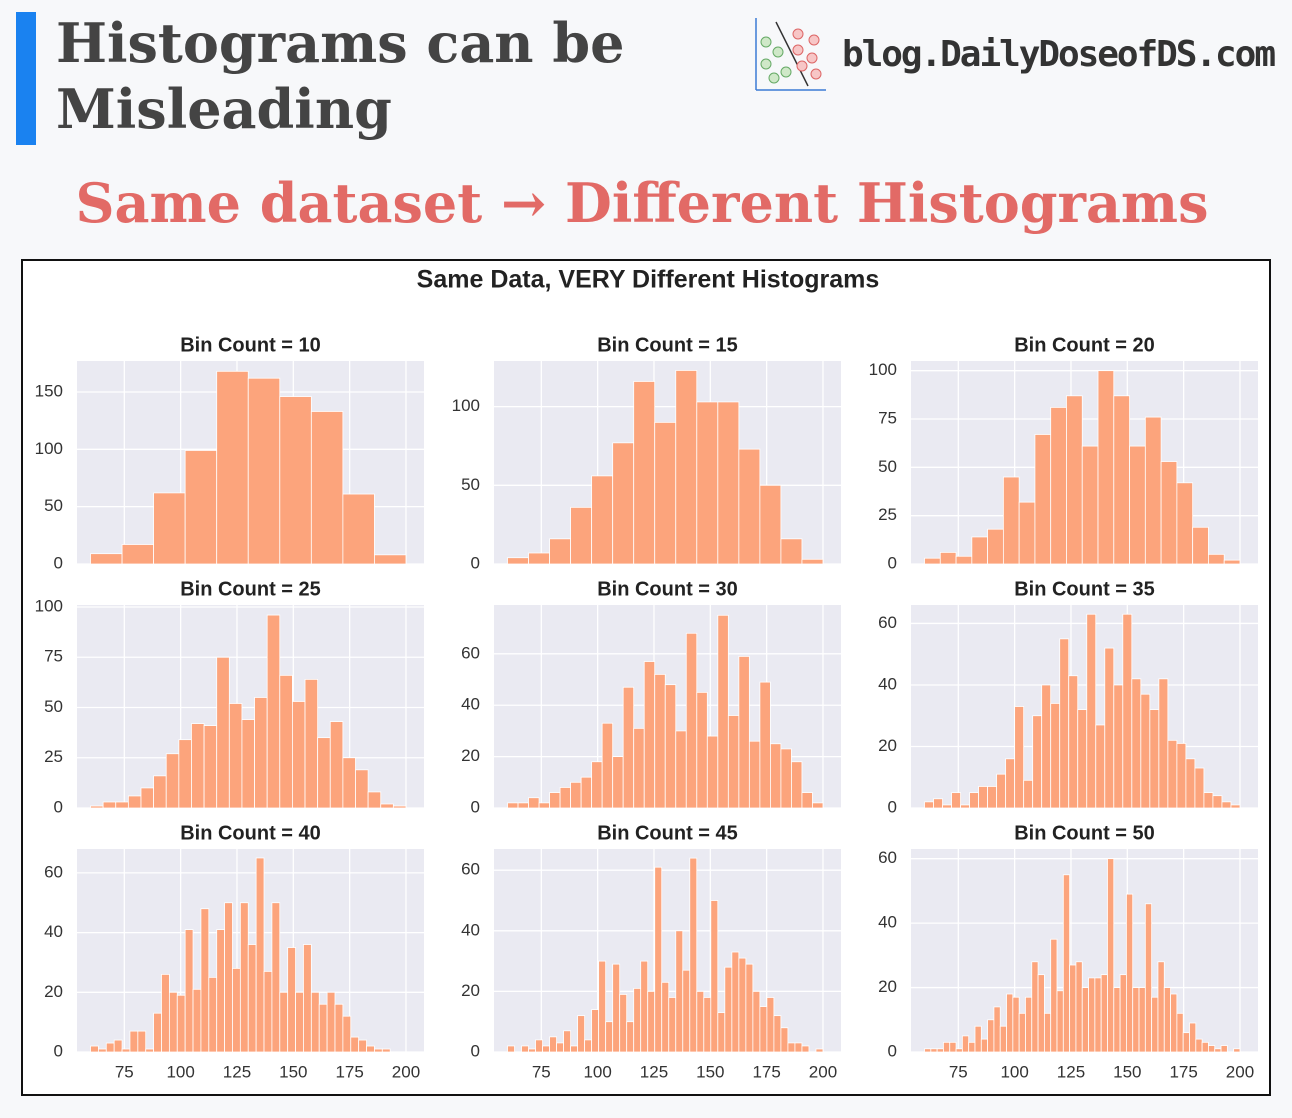  I want to click on x-tick-label: 100, so click(1014, 1071).